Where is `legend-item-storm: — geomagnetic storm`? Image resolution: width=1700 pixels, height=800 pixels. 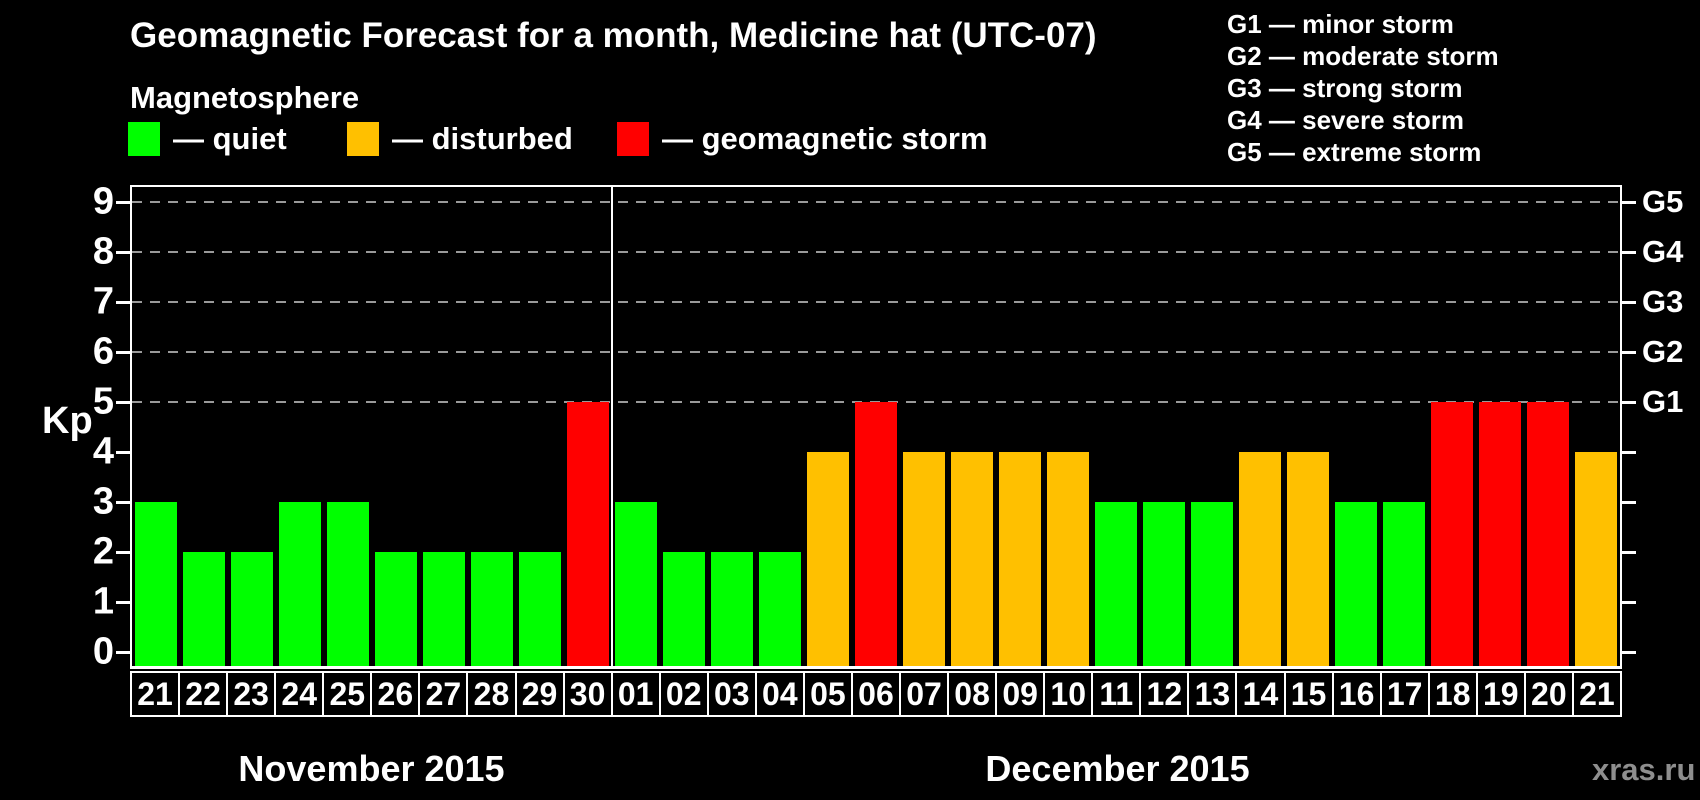 legend-item-storm: — geomagnetic storm is located at coordinates (802, 139).